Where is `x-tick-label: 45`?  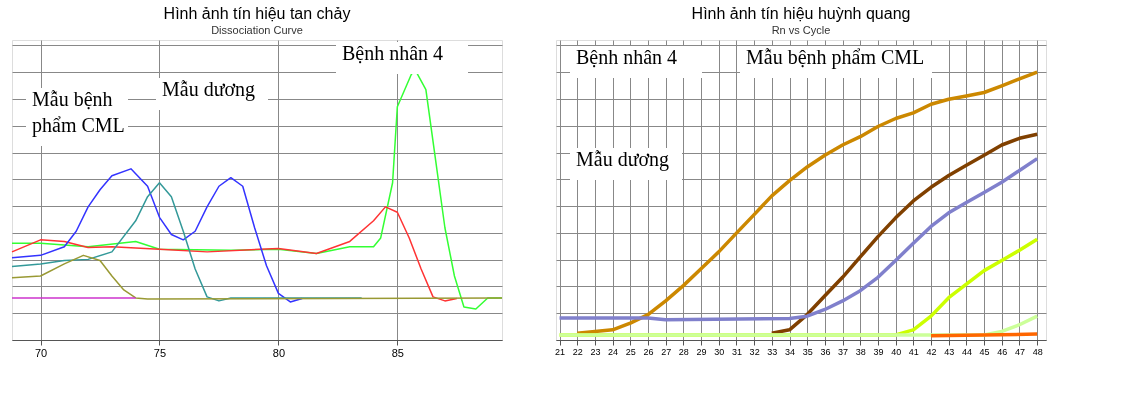 x-tick-label: 45 is located at coordinates (984, 351).